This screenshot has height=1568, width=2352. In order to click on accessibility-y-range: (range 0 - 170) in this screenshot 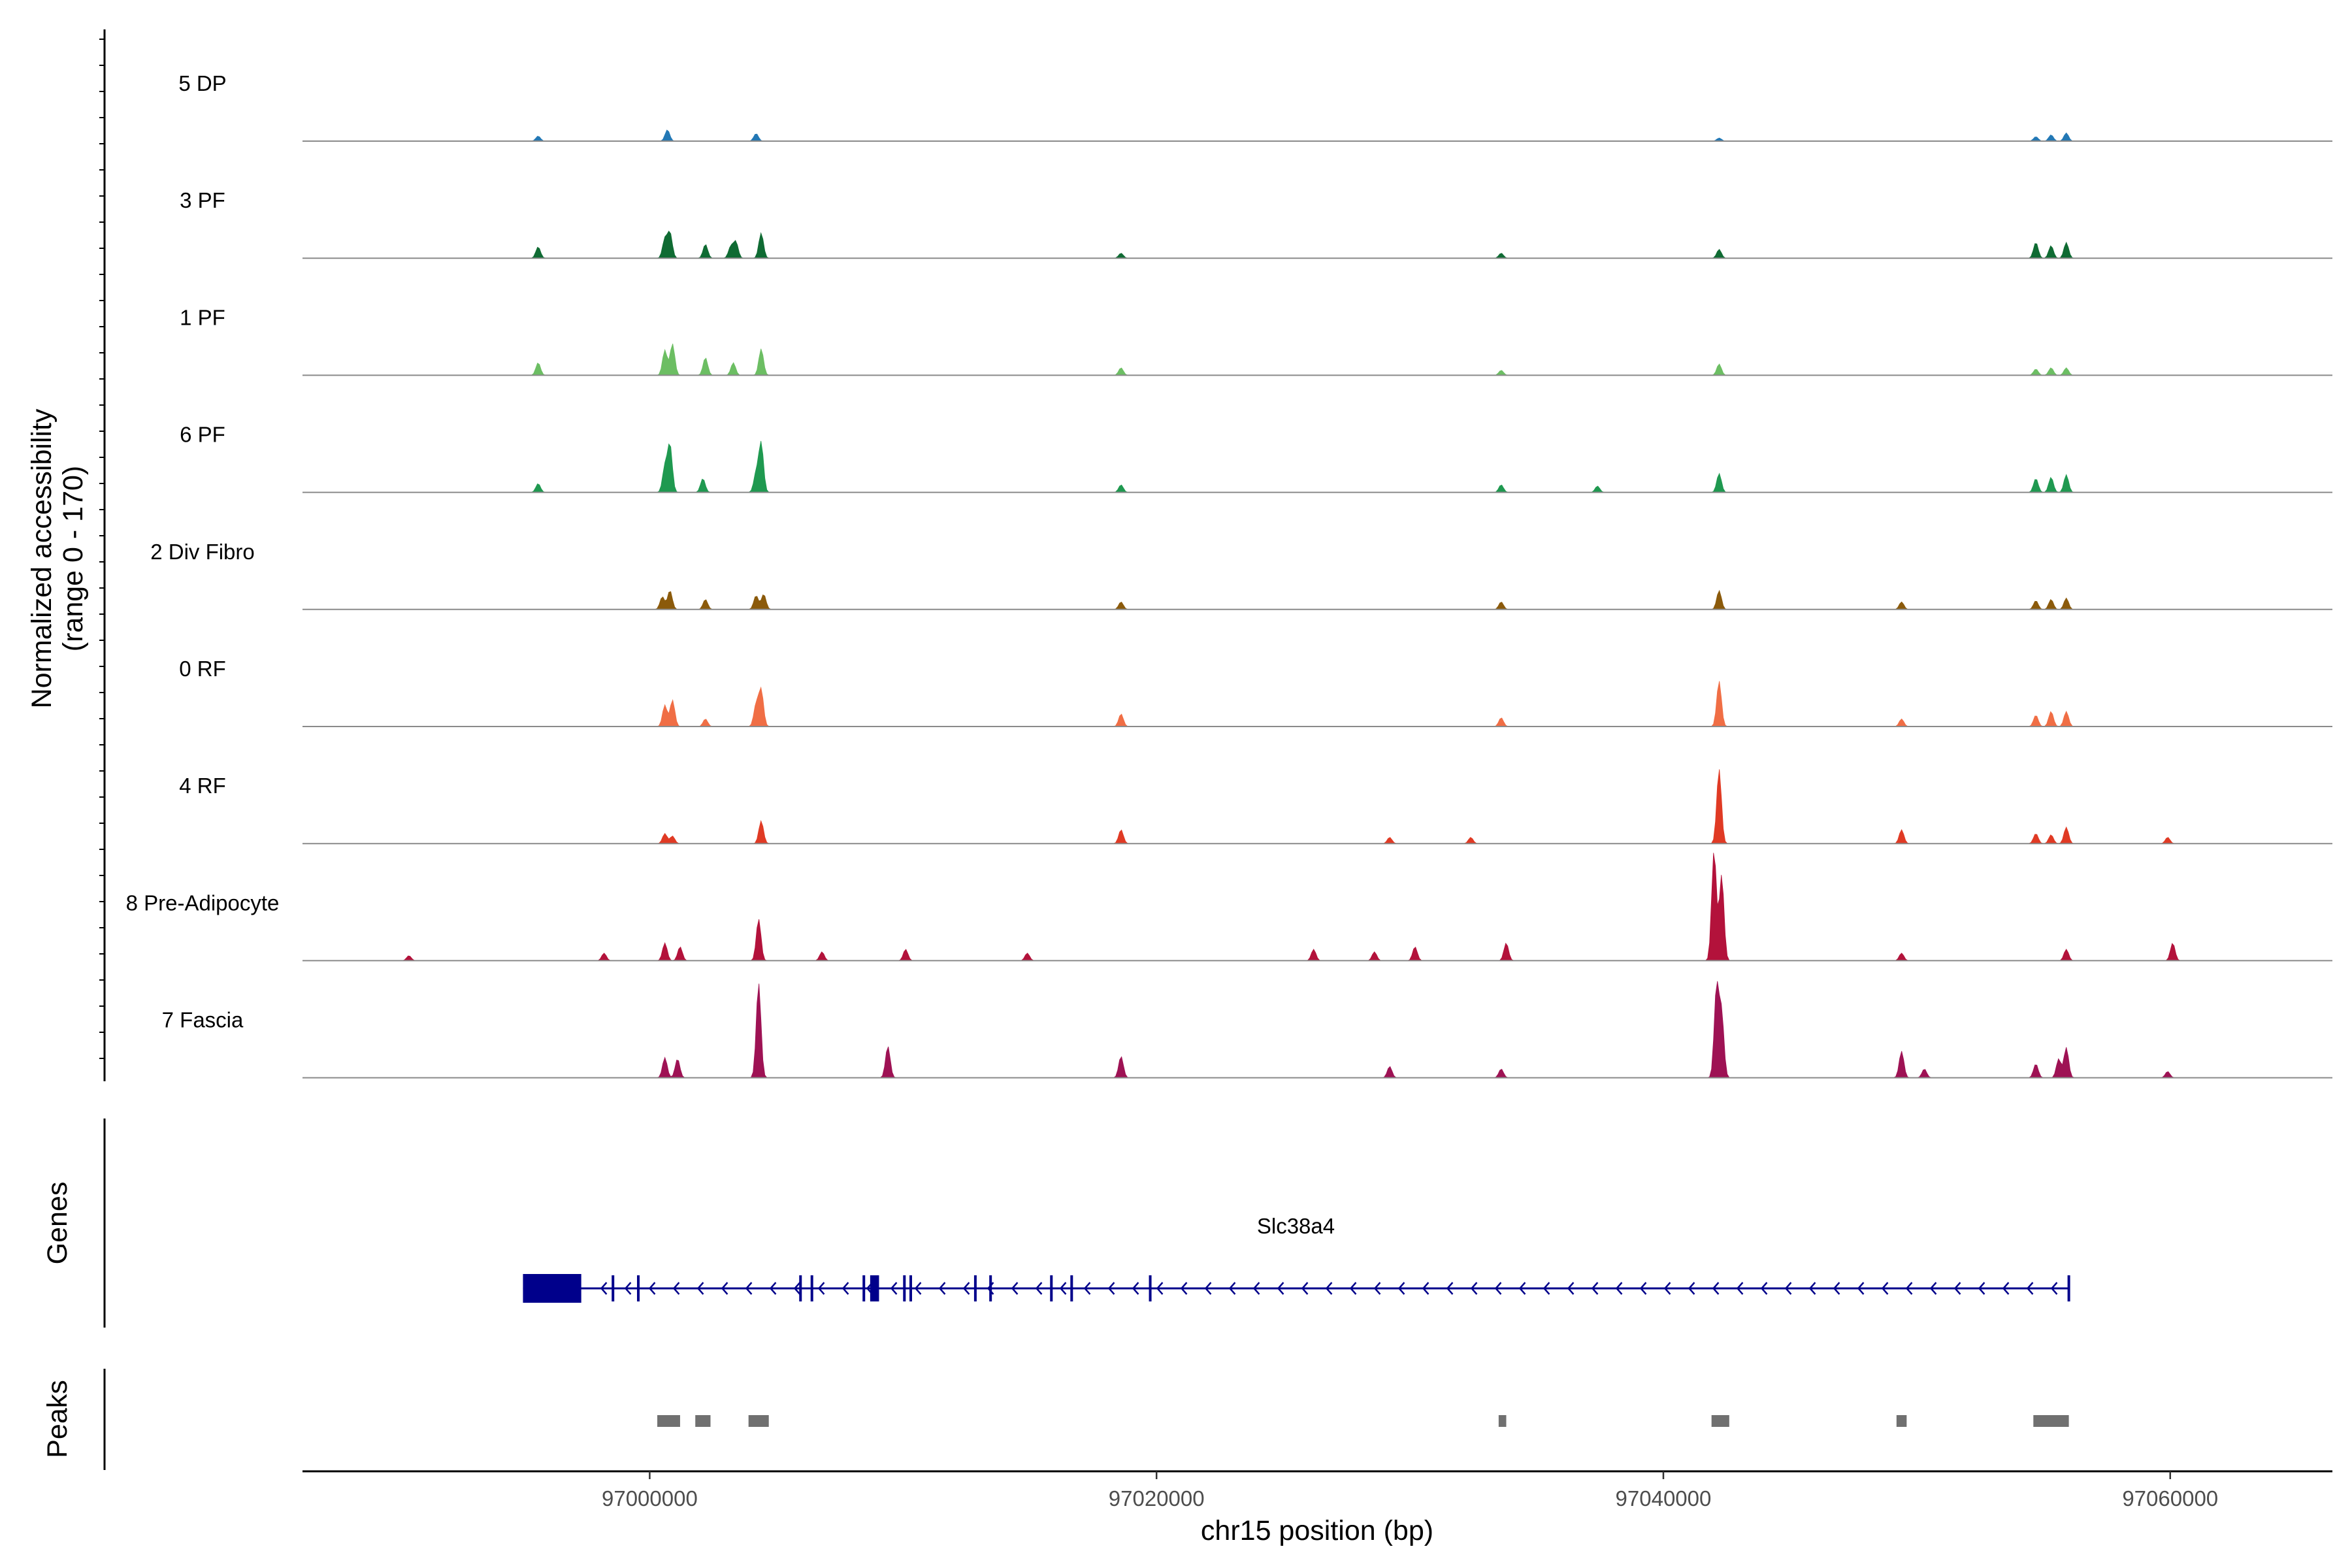, I will do `click(73, 558)`.